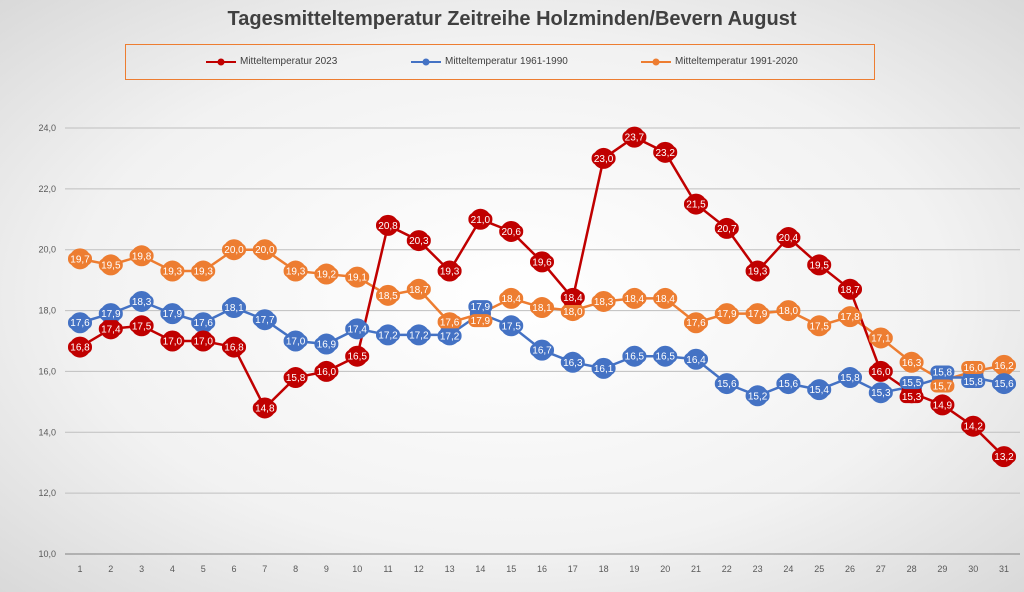  Describe the element at coordinates (573, 569) in the screenshot. I see `x-tick-label: 17` at that location.